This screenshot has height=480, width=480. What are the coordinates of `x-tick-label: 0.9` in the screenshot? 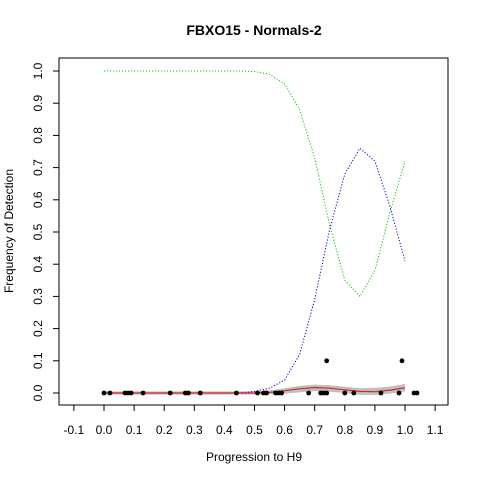 It's located at (375, 430).